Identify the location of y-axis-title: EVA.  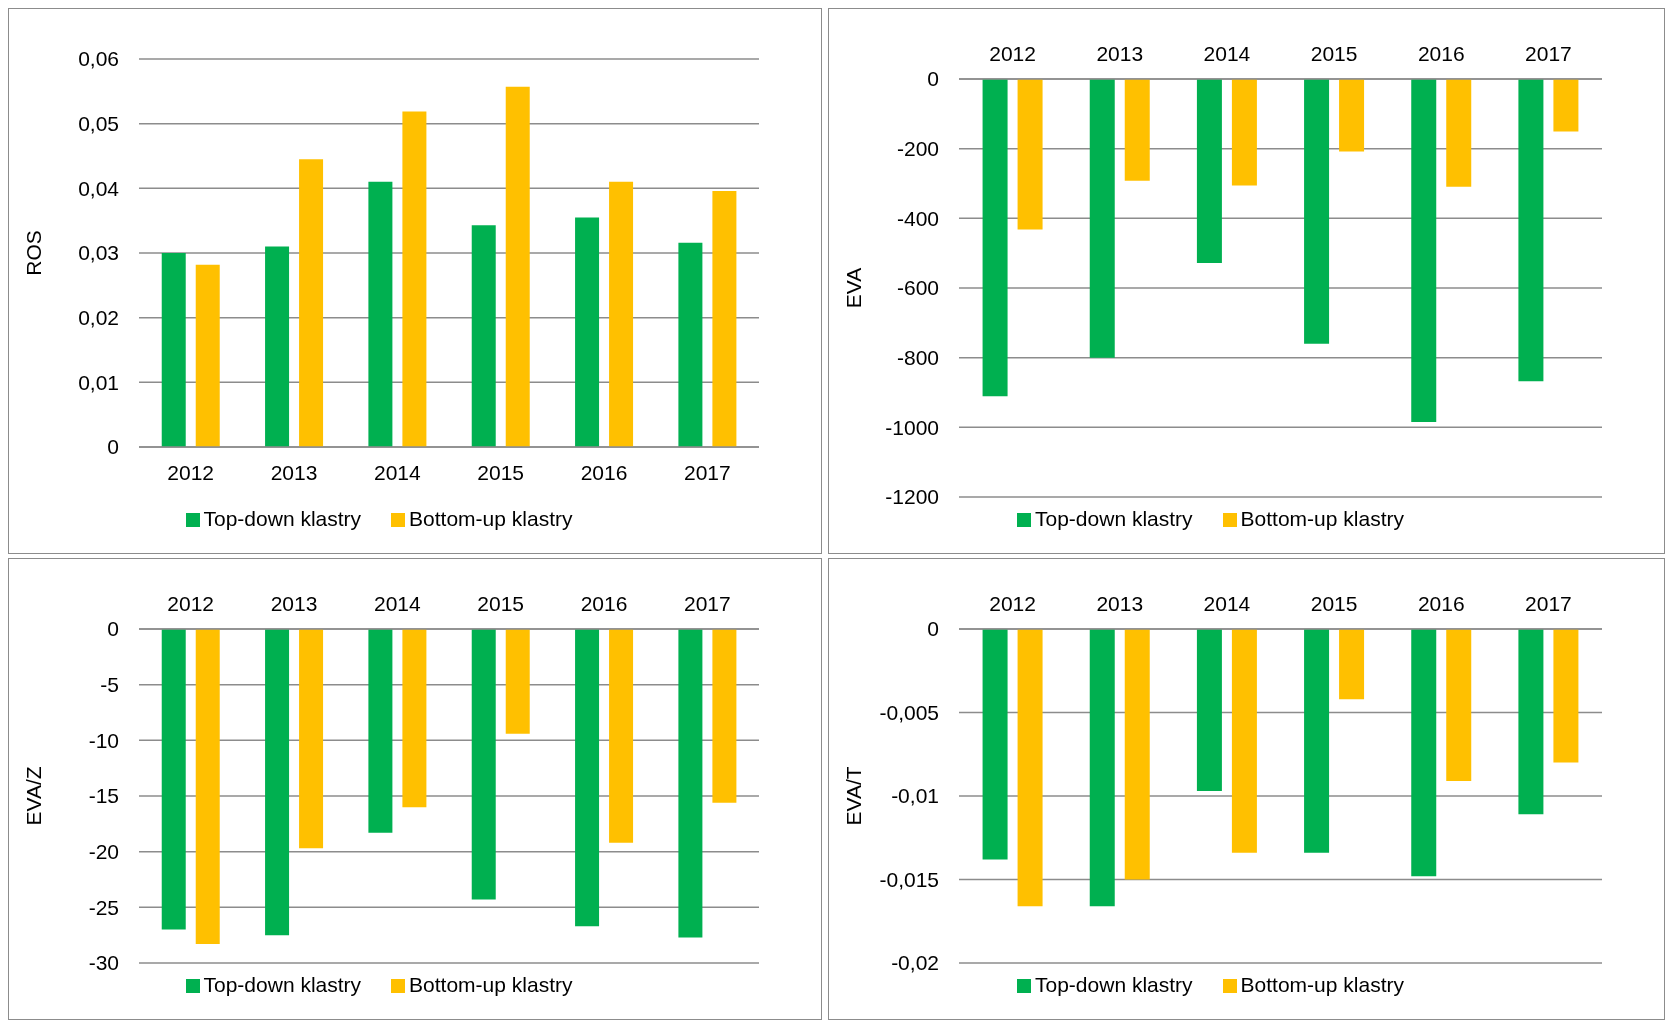
(854, 288).